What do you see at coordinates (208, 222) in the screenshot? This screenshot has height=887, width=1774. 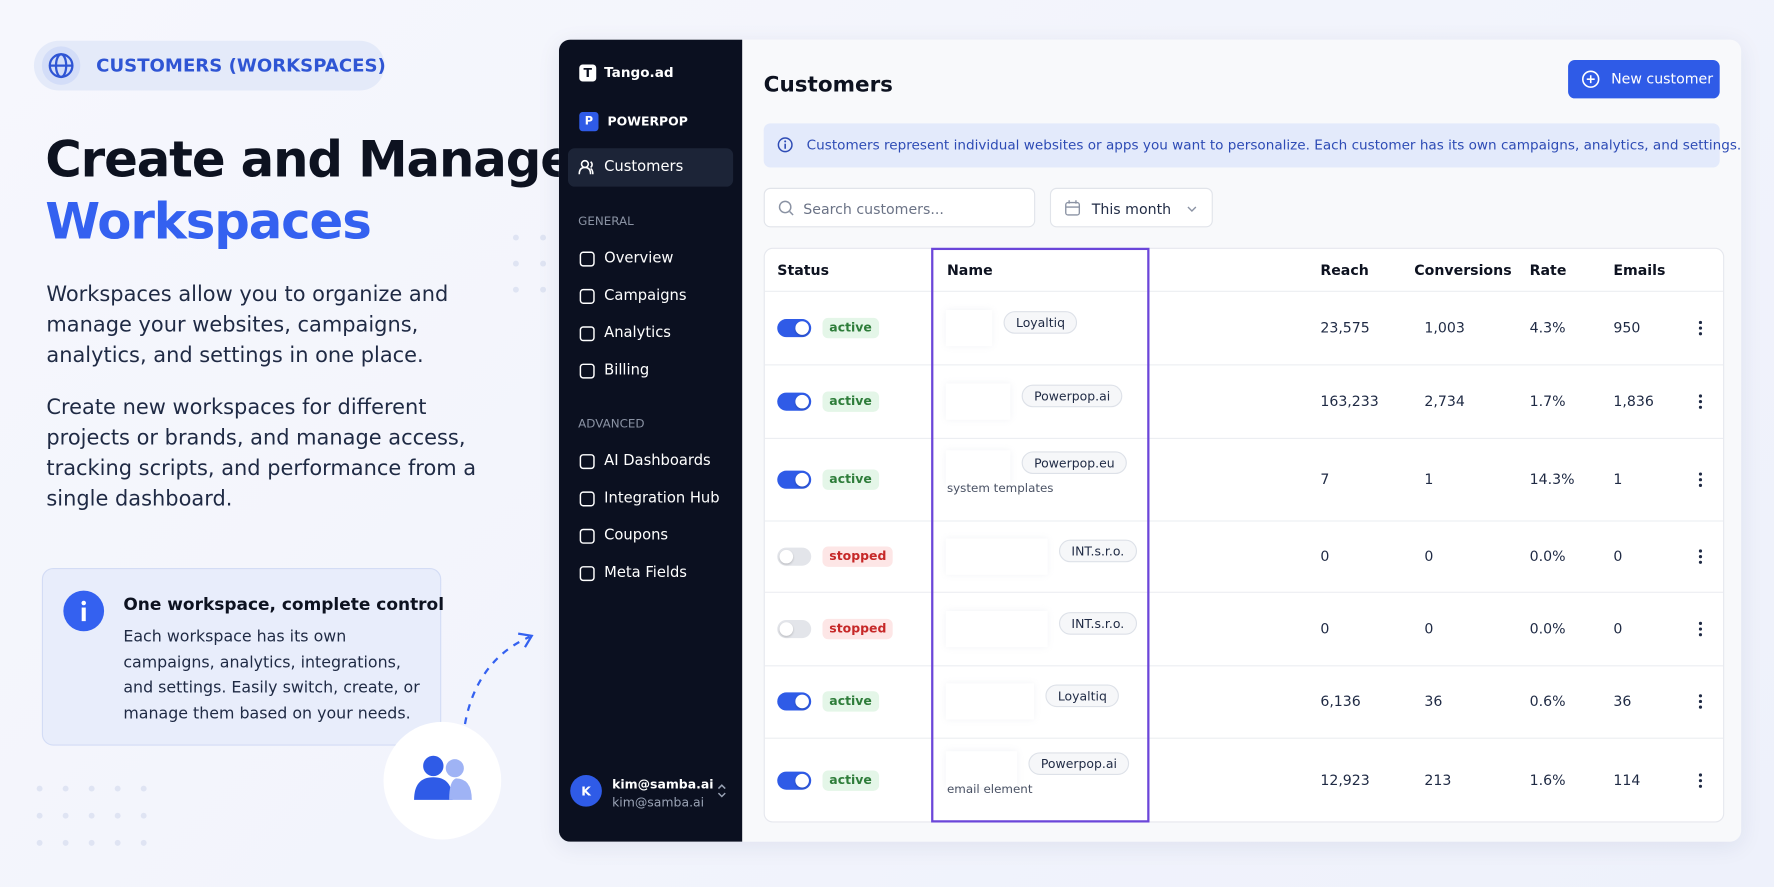 I see `hero-title-accent: Workspaces` at bounding box center [208, 222].